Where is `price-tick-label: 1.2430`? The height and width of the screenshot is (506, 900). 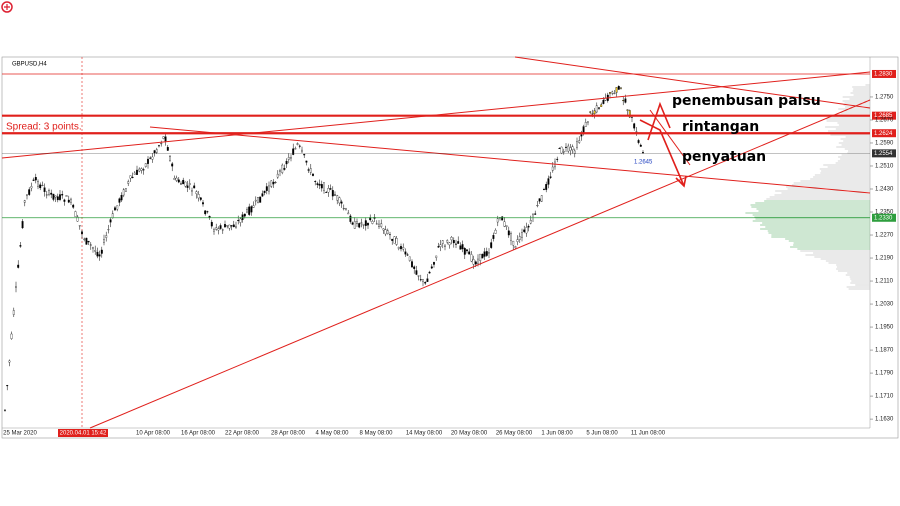
price-tick-label: 1.2430 is located at coordinates (884, 190).